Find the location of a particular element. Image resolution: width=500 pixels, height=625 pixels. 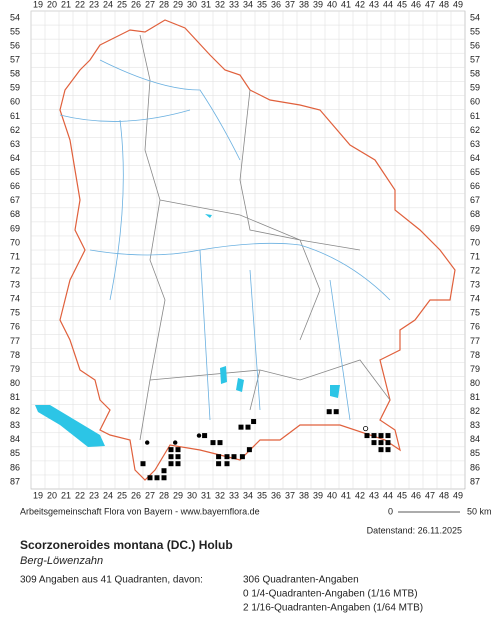

row-label-right: 74 is located at coordinates (475, 299).